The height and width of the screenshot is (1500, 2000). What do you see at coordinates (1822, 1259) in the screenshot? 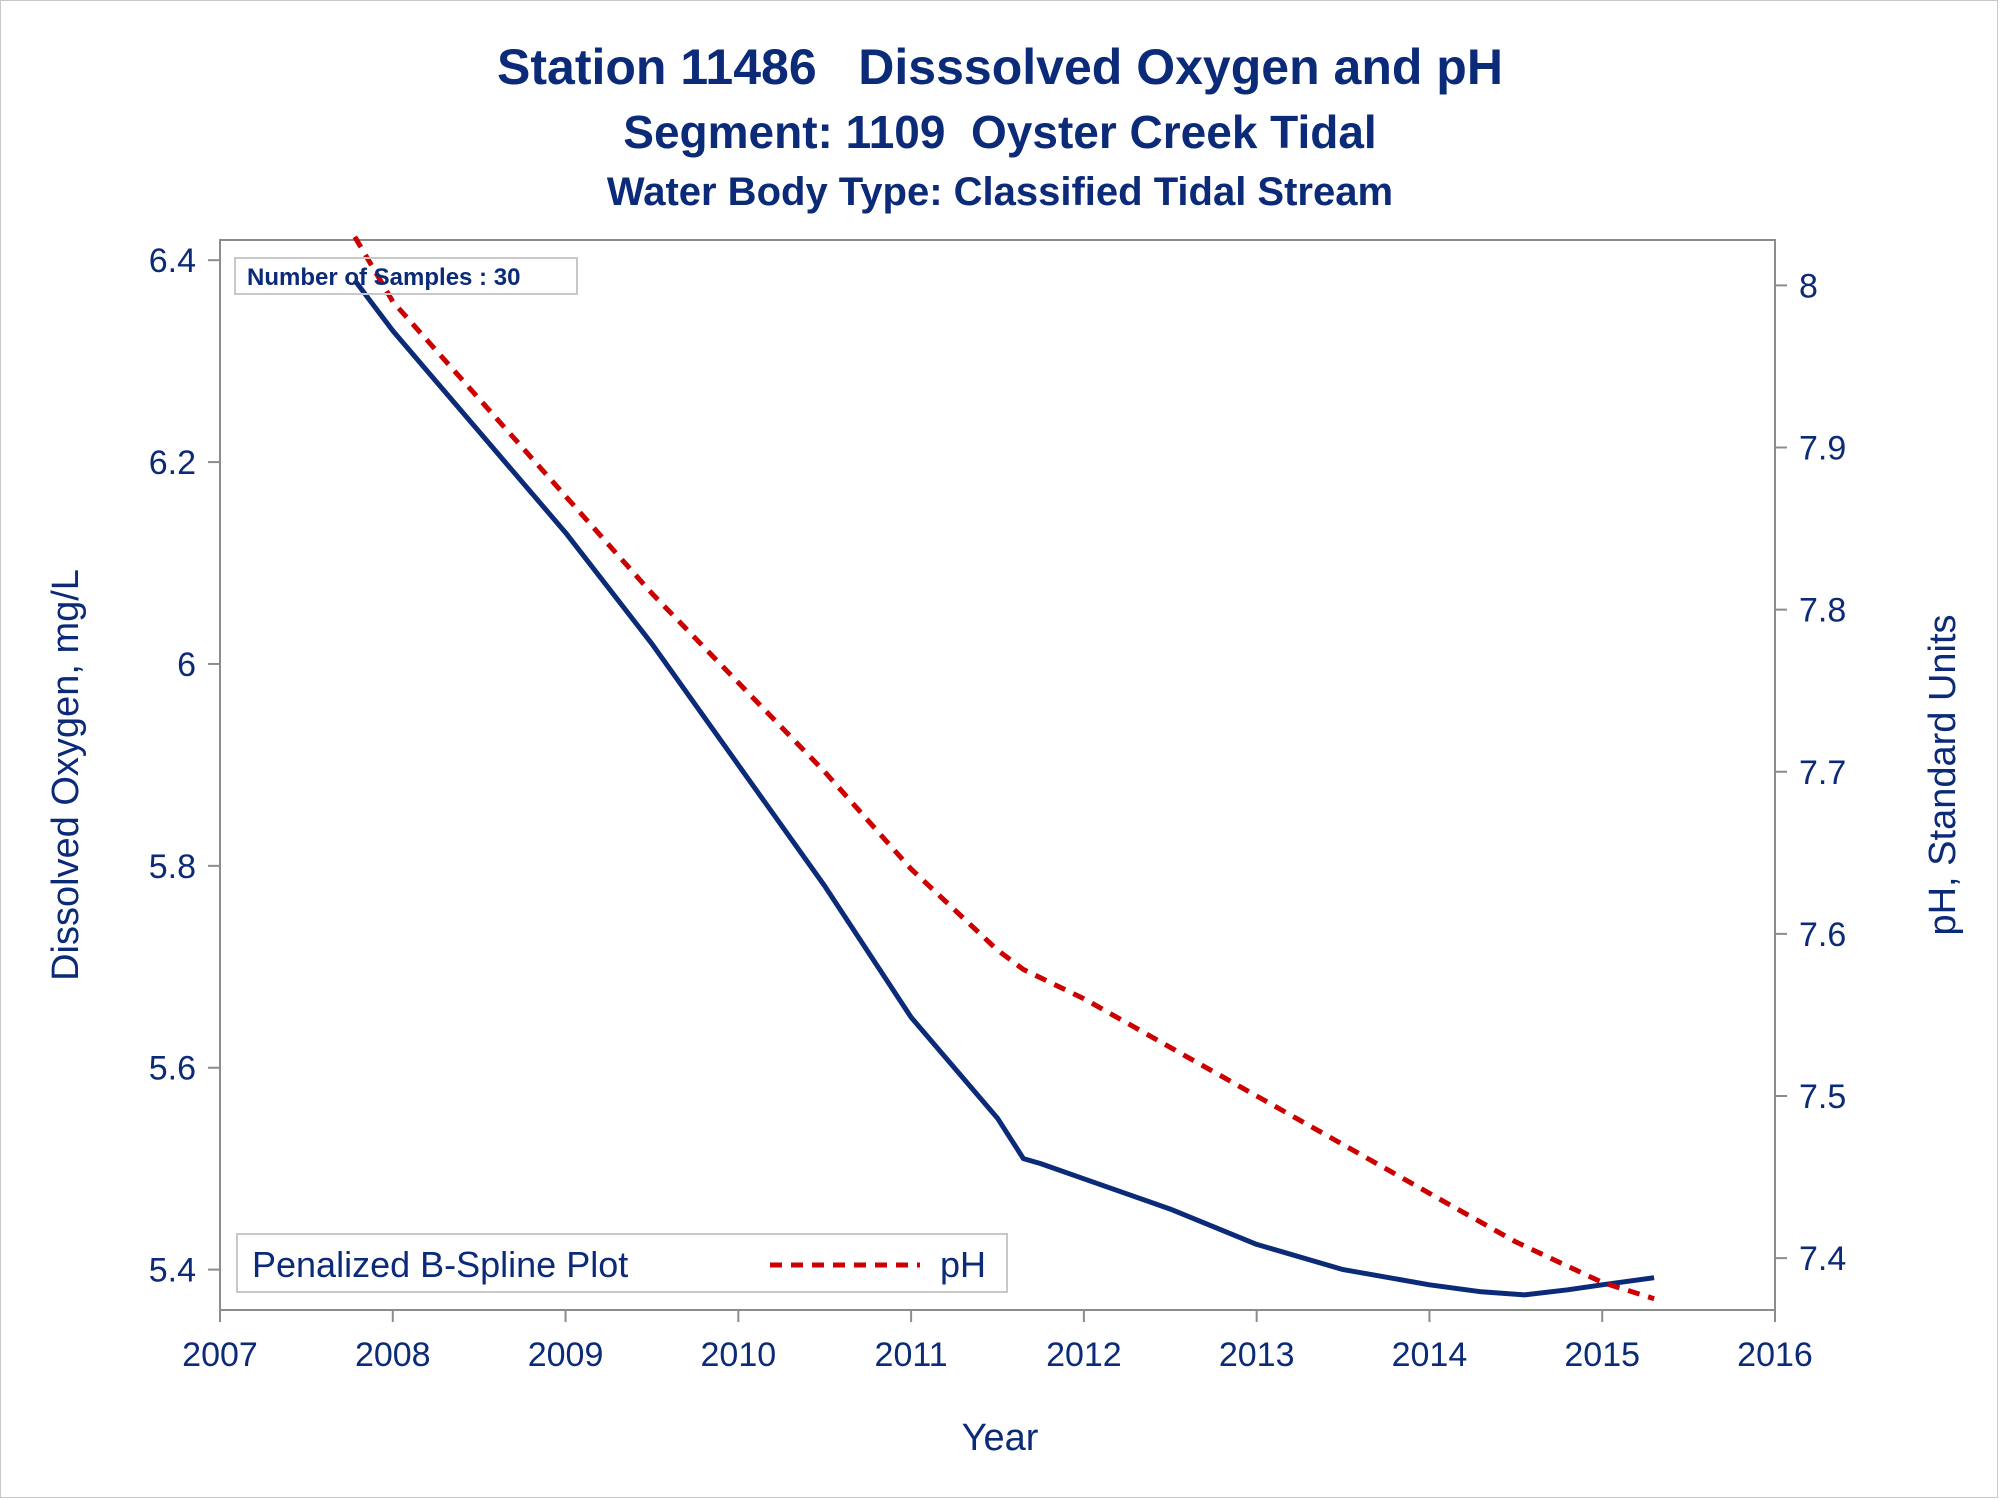
I see `y-right-tick-label: 7.4` at bounding box center [1822, 1259].